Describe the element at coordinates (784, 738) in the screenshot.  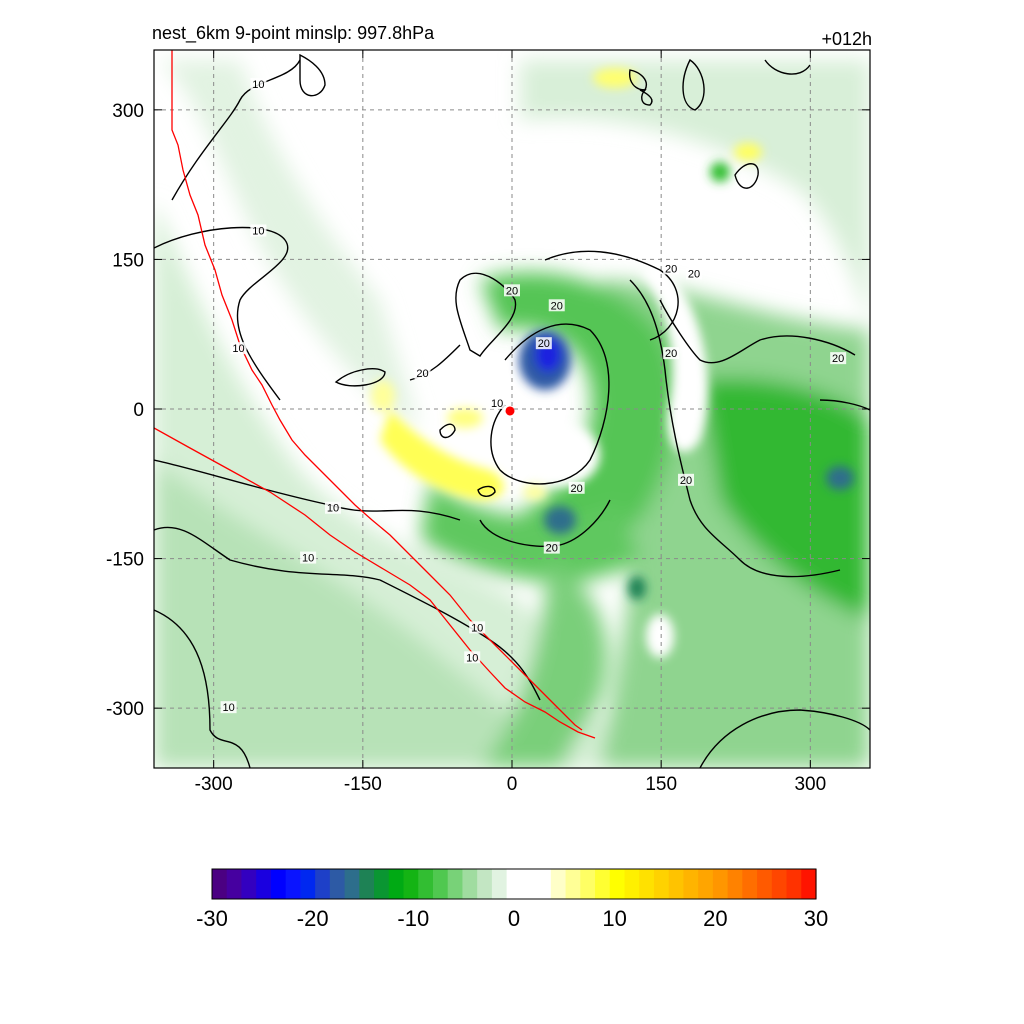
I see `contour-bottom-right` at that location.